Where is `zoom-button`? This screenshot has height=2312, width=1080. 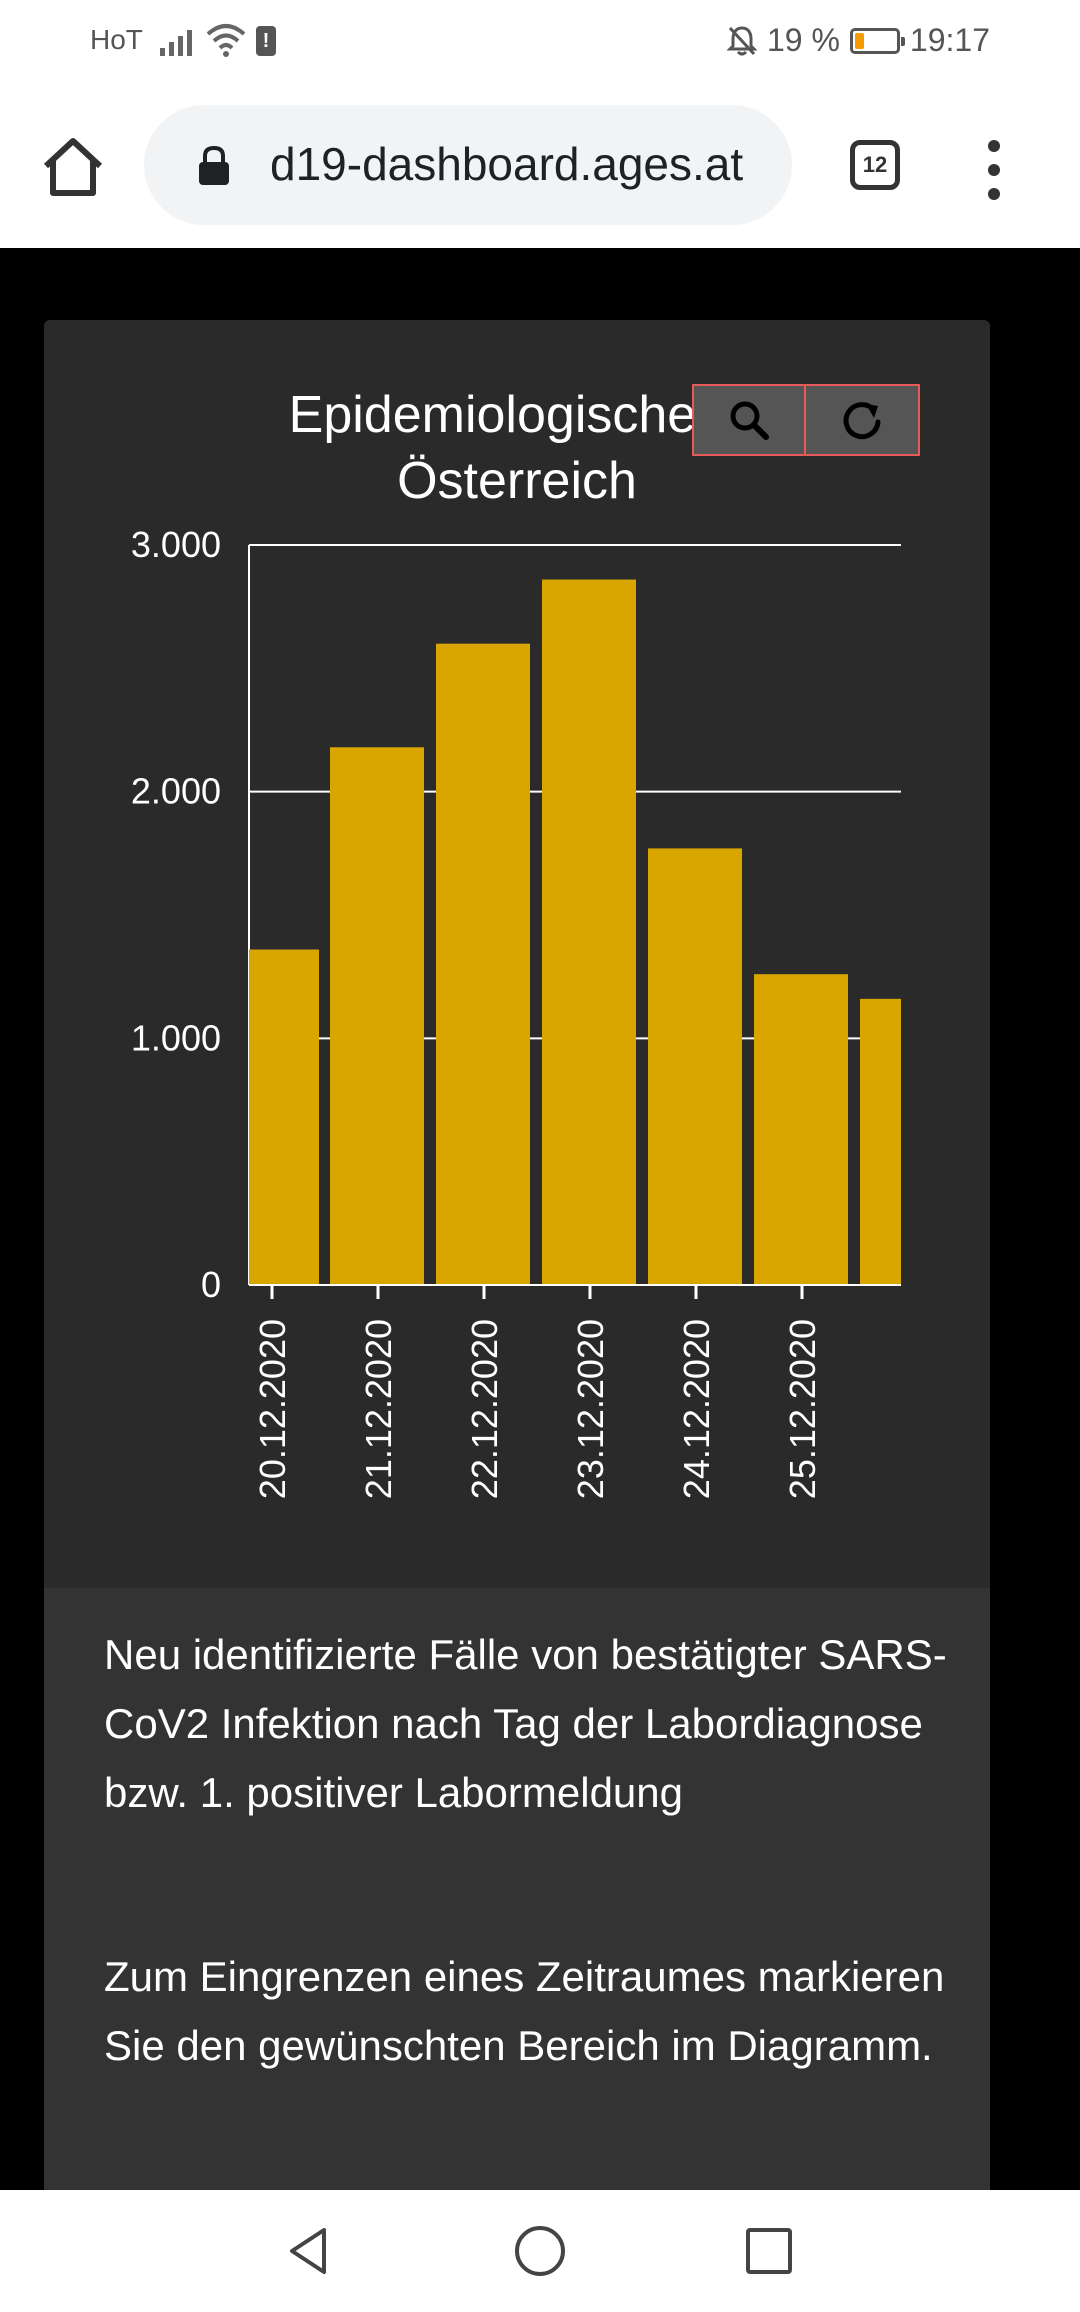
zoom-button is located at coordinates (749, 420).